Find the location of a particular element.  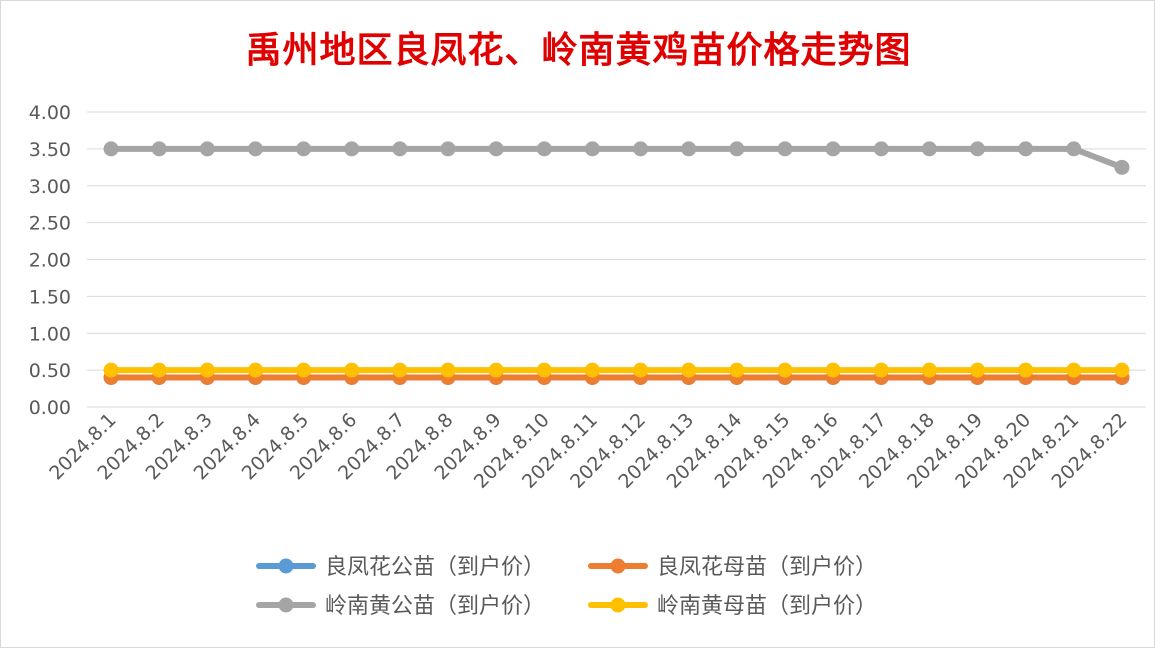

series-line is located at coordinates (616, 158).